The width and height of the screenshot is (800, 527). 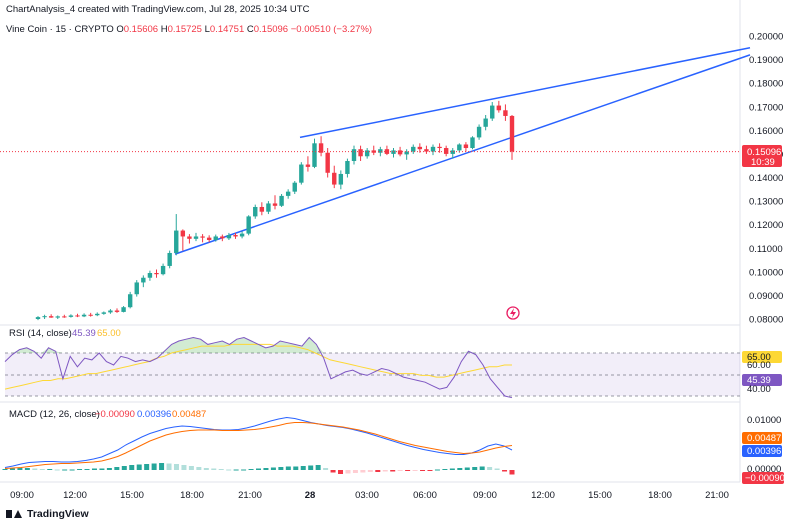 What do you see at coordinates (766, 225) in the screenshot?
I see `price-tick-8: 0.12000` at bounding box center [766, 225].